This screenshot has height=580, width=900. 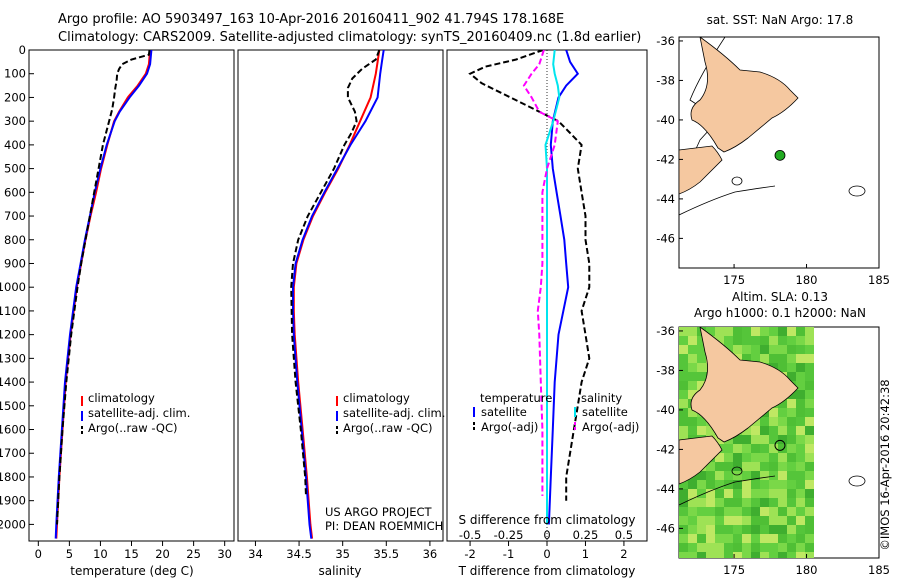 I want to click on sla-map-content, so click(x=772, y=442).